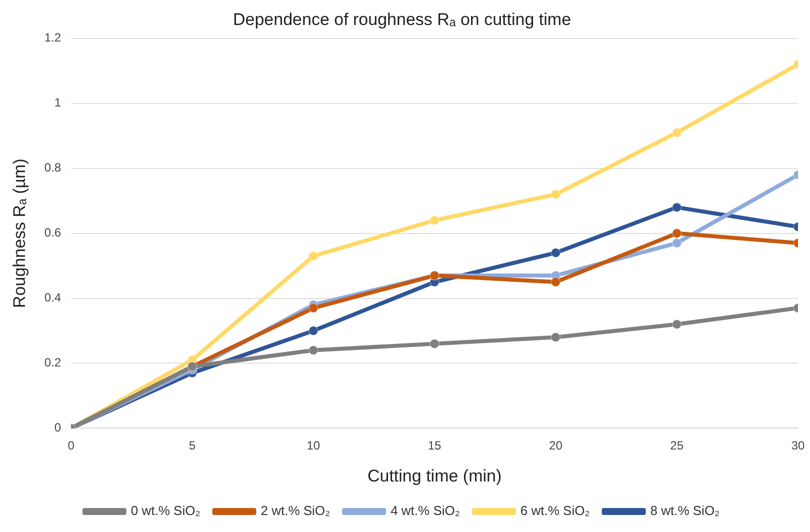 The height and width of the screenshot is (532, 810). I want to click on x-tick-label: 30, so click(798, 445).